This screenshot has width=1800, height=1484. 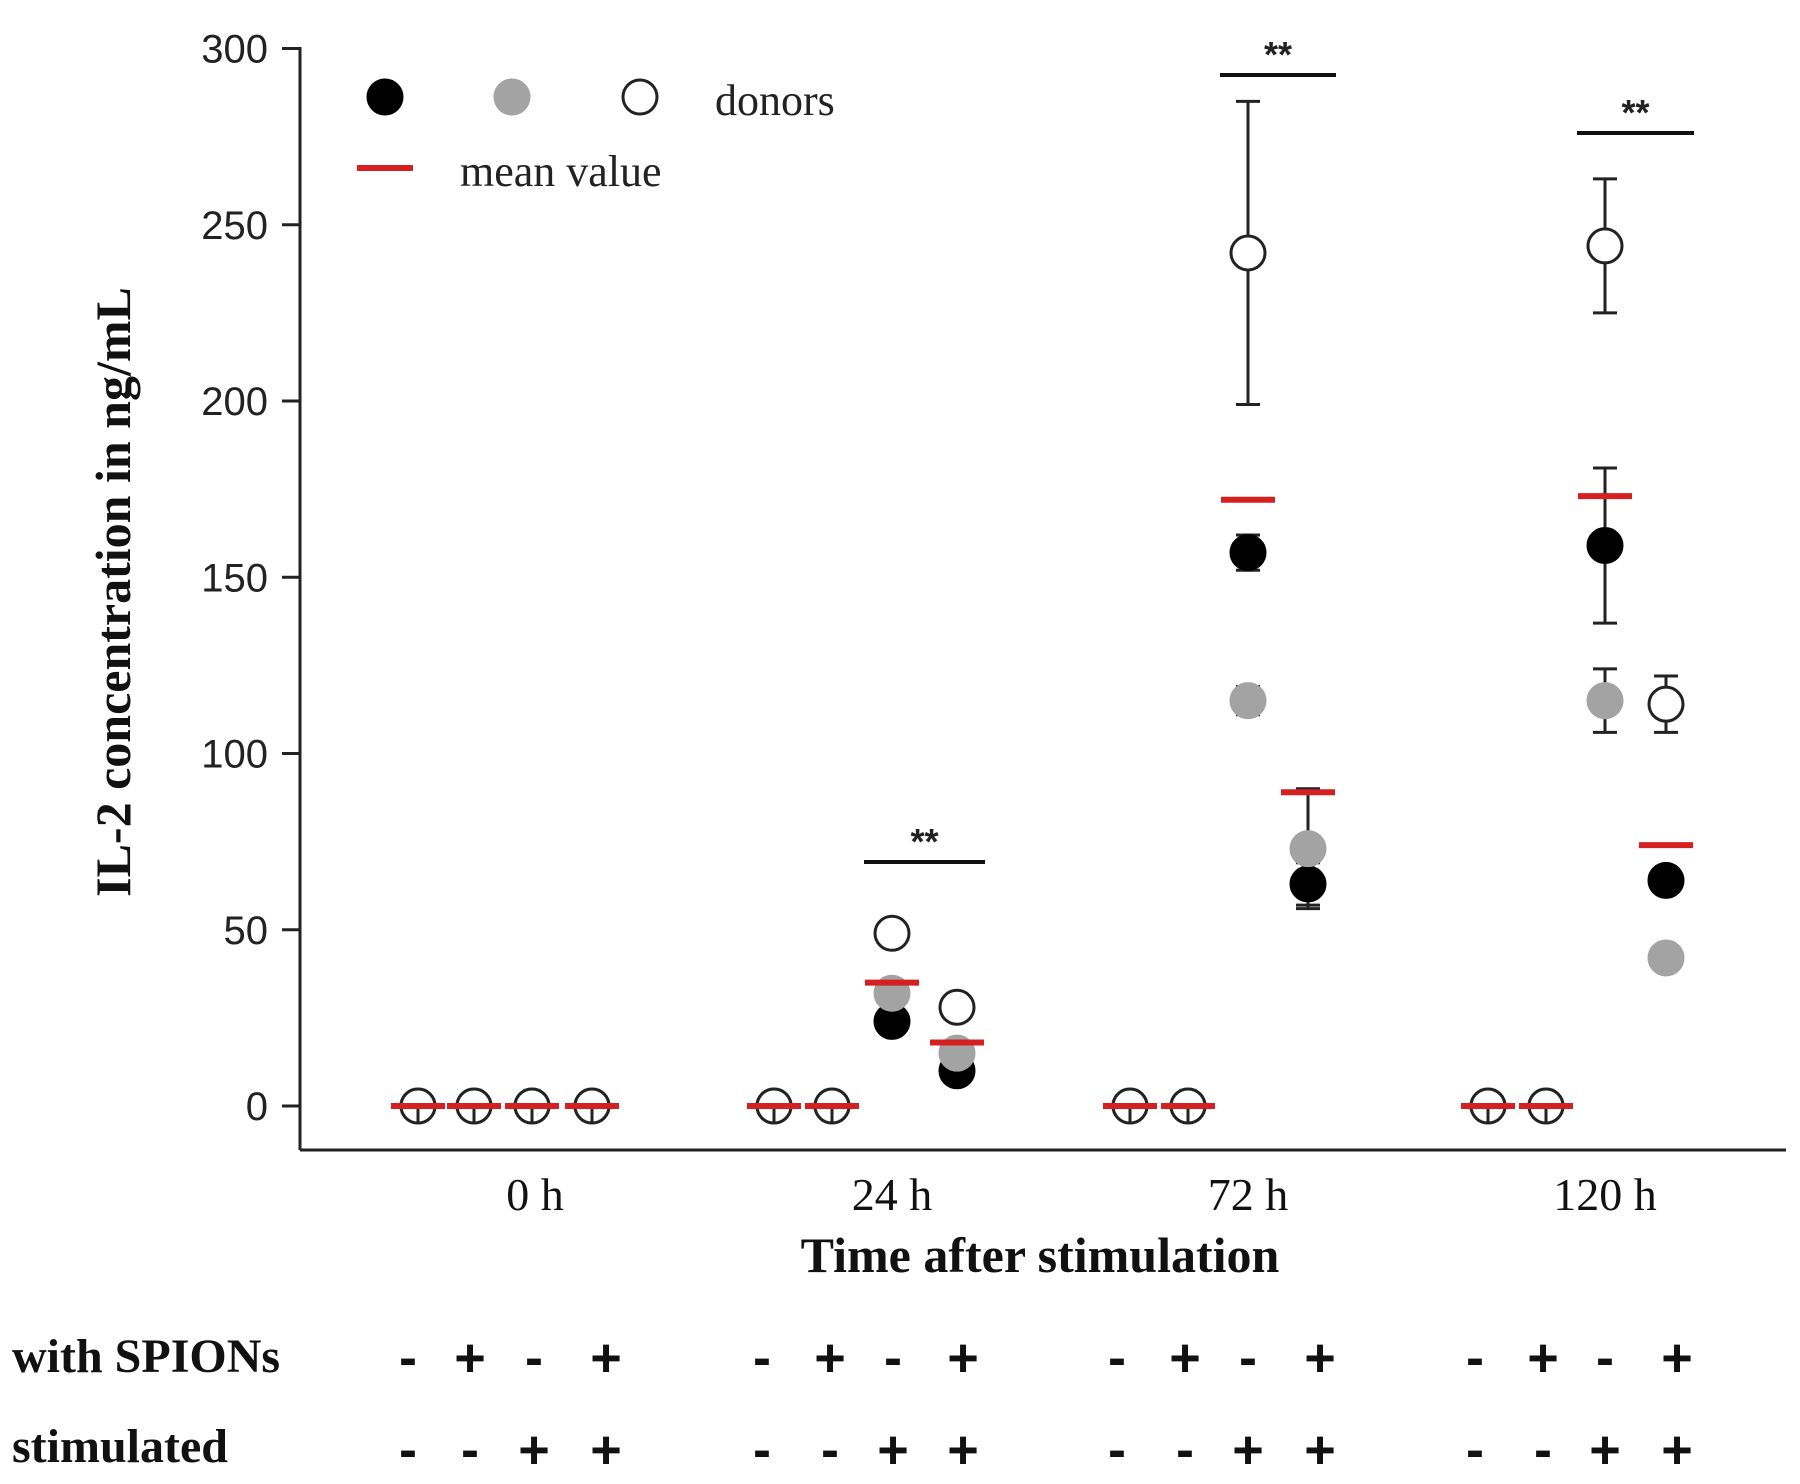 What do you see at coordinates (146, 1356) in the screenshot?
I see `row-label-with-spions: with SPIONs` at bounding box center [146, 1356].